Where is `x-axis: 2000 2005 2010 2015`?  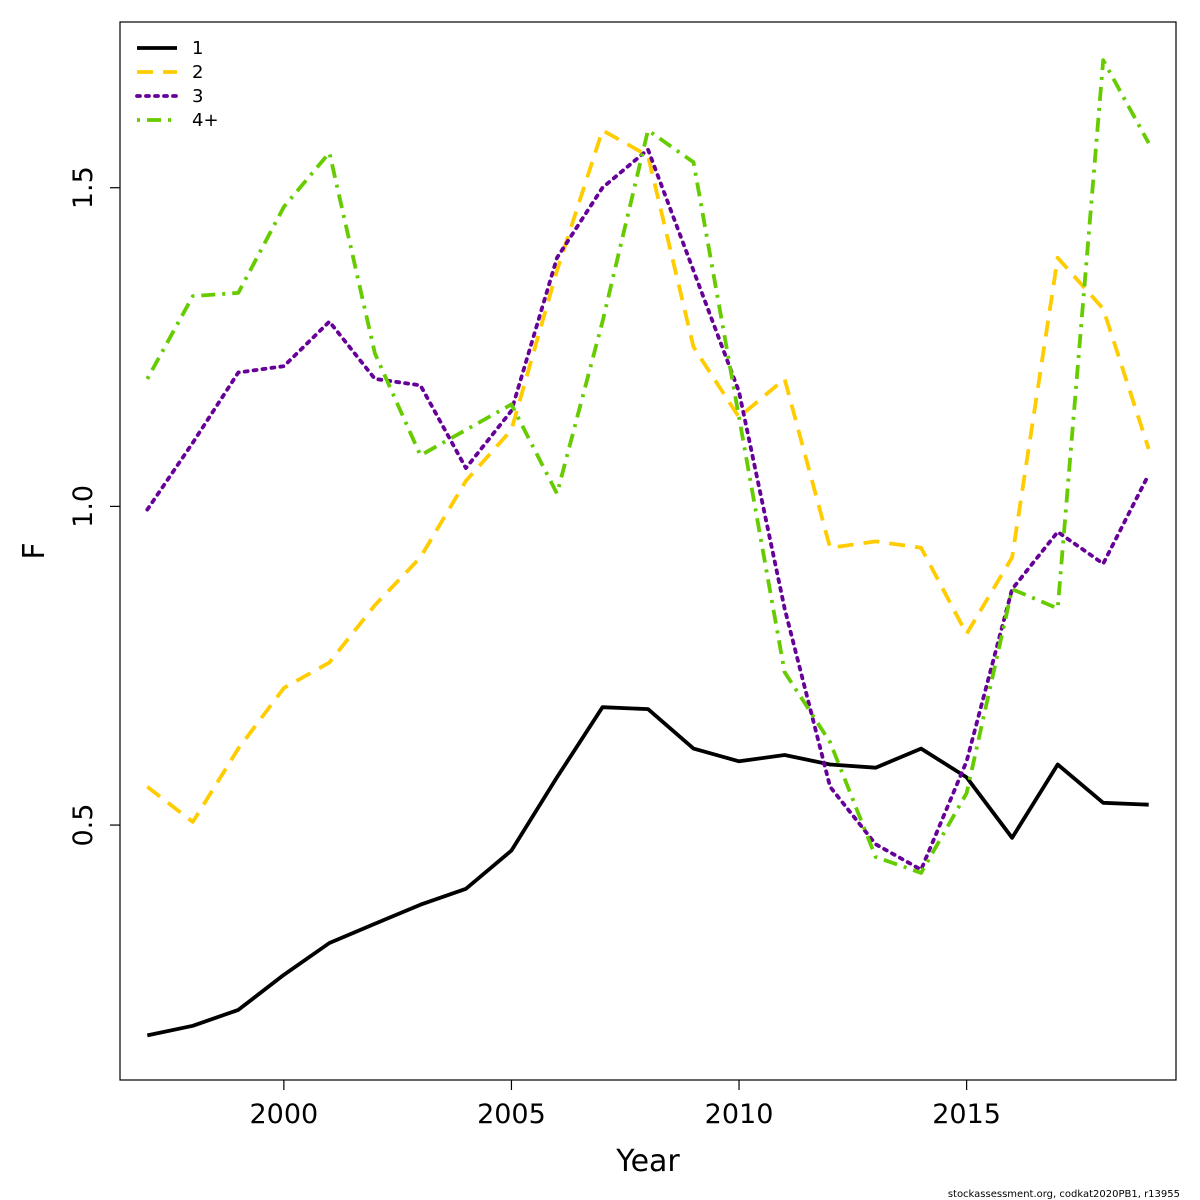 x-axis: 2000 2005 2010 2015 is located at coordinates (625, 1105).